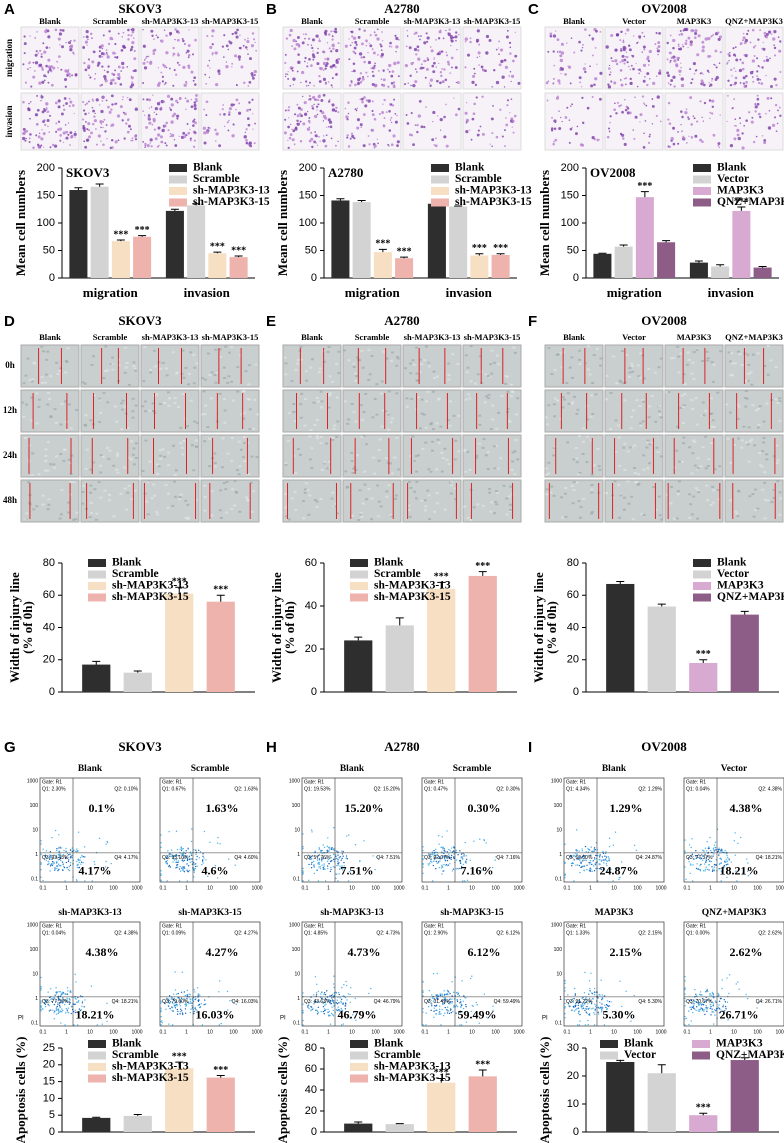 The height and width of the screenshot is (1143, 784). I want to click on quadrant-label: Q3: 79.60%, so click(175, 1002).